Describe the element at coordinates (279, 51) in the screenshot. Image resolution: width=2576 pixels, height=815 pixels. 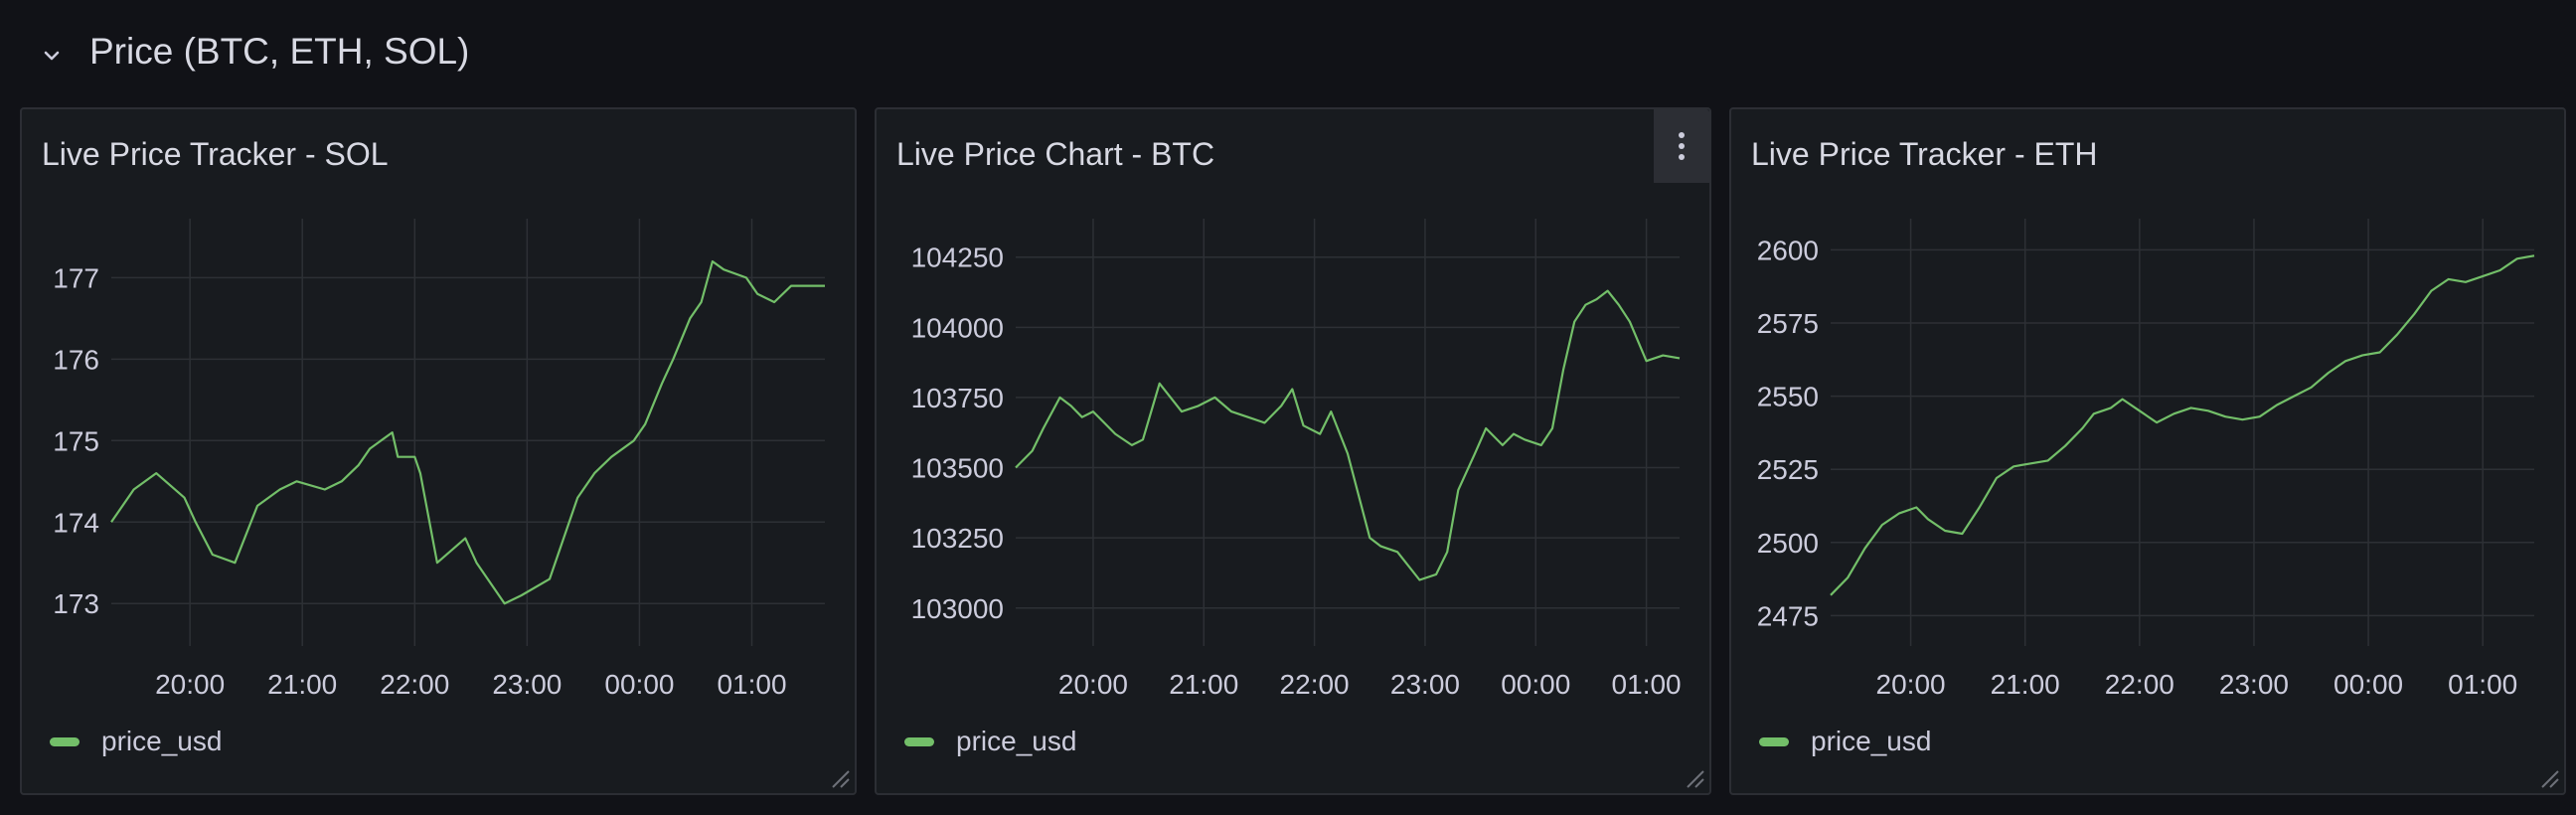
I see `row-title: Price (BTC, ETH, SOL)` at that location.